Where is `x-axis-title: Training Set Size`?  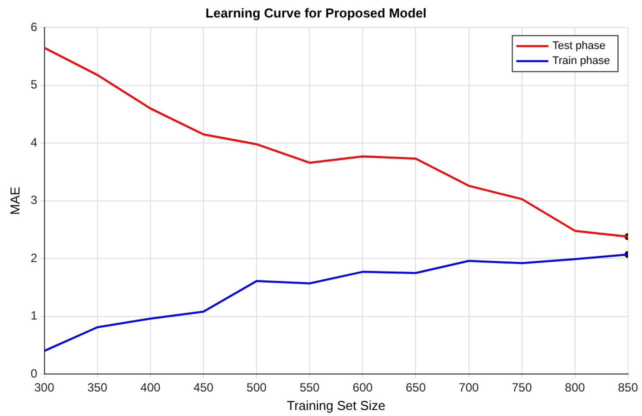 x-axis-title: Training Set Size is located at coordinates (336, 405).